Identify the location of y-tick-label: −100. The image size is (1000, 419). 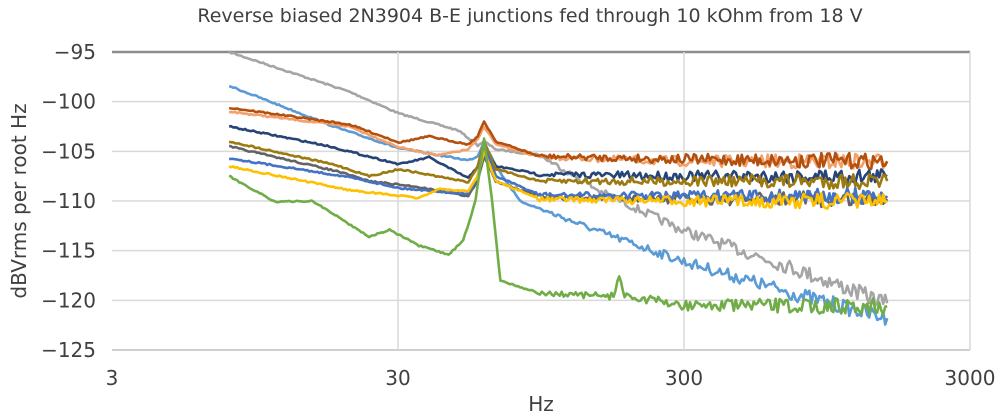
(68, 102).